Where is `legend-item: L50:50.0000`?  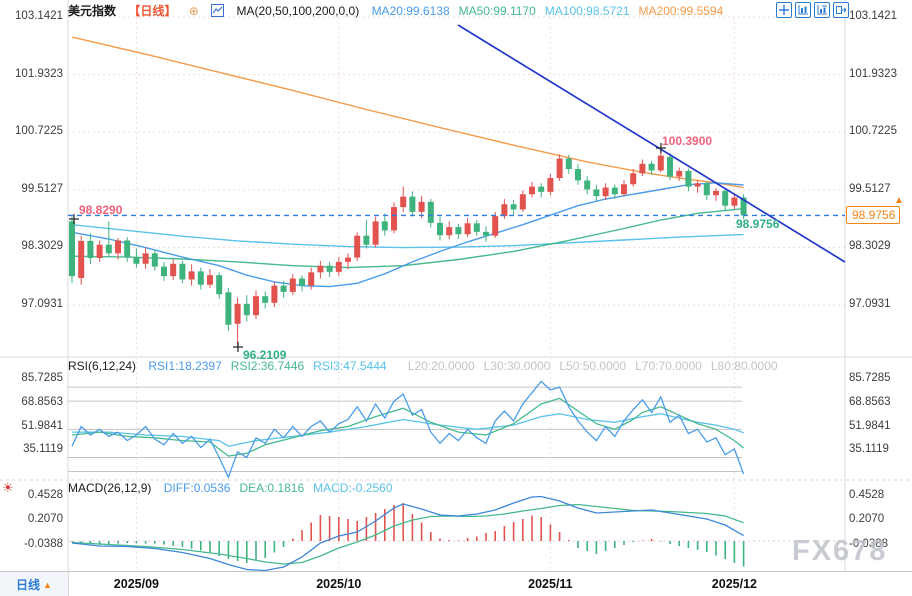
legend-item: L50:50.0000 is located at coordinates (593, 366).